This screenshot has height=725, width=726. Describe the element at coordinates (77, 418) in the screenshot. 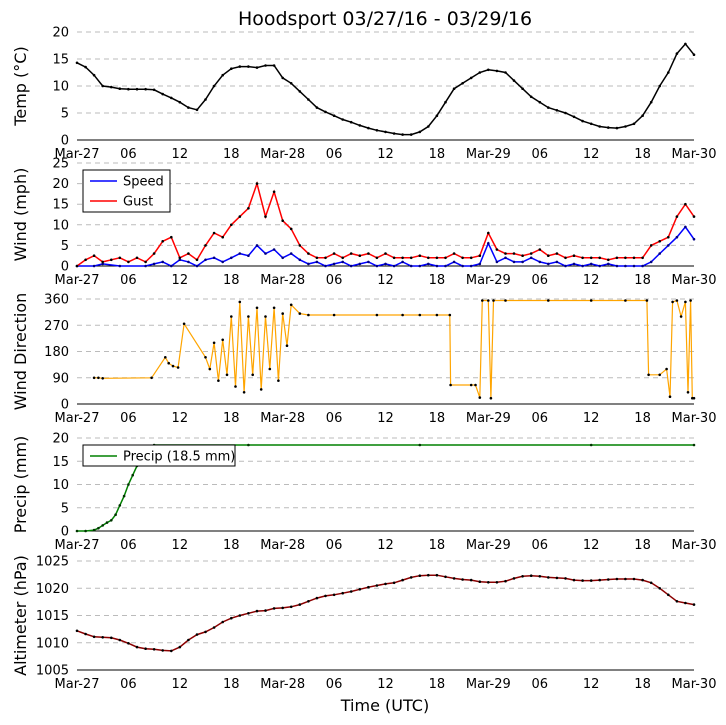

I see `x-tick-label: Mar-27` at that location.